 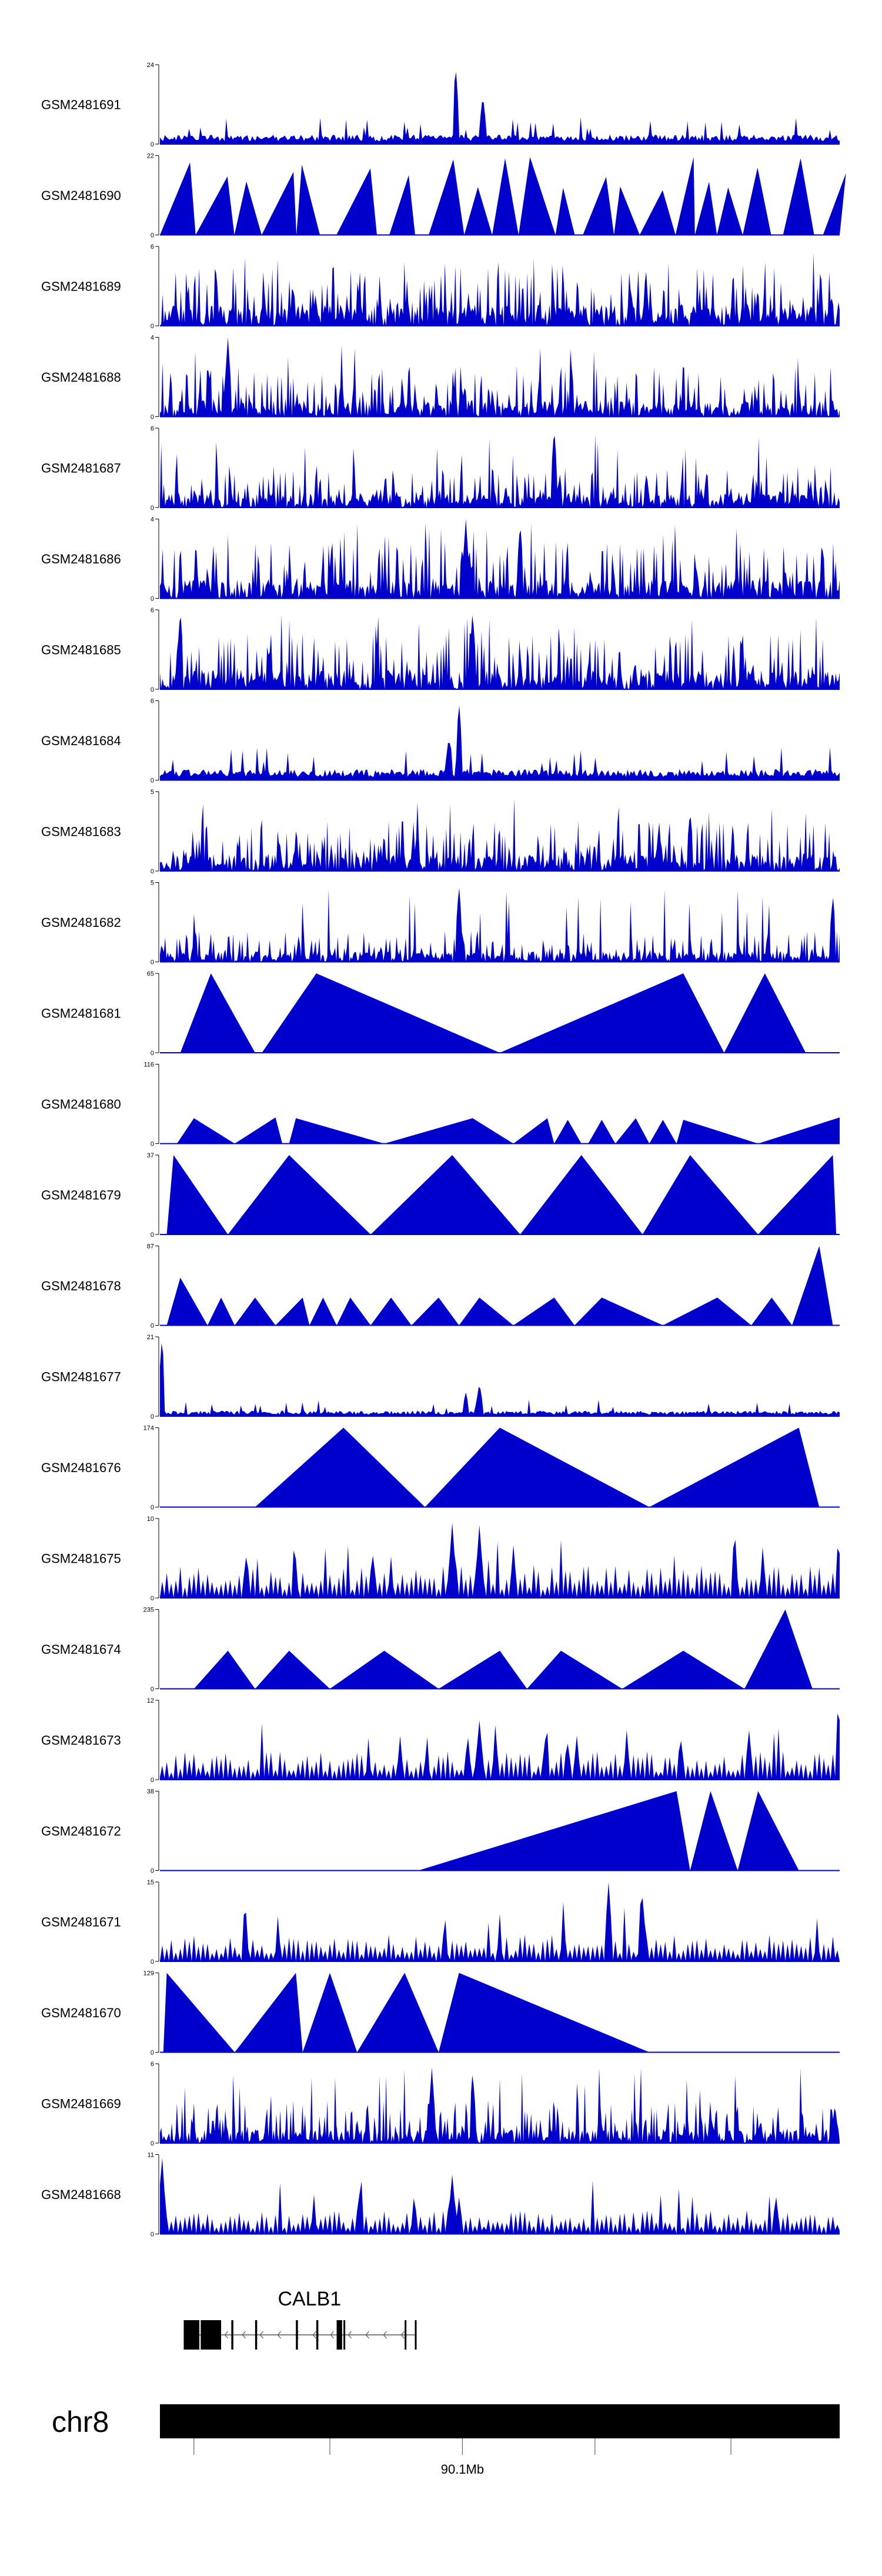 I want to click on y-max-label: 11, so click(x=151, y=2155).